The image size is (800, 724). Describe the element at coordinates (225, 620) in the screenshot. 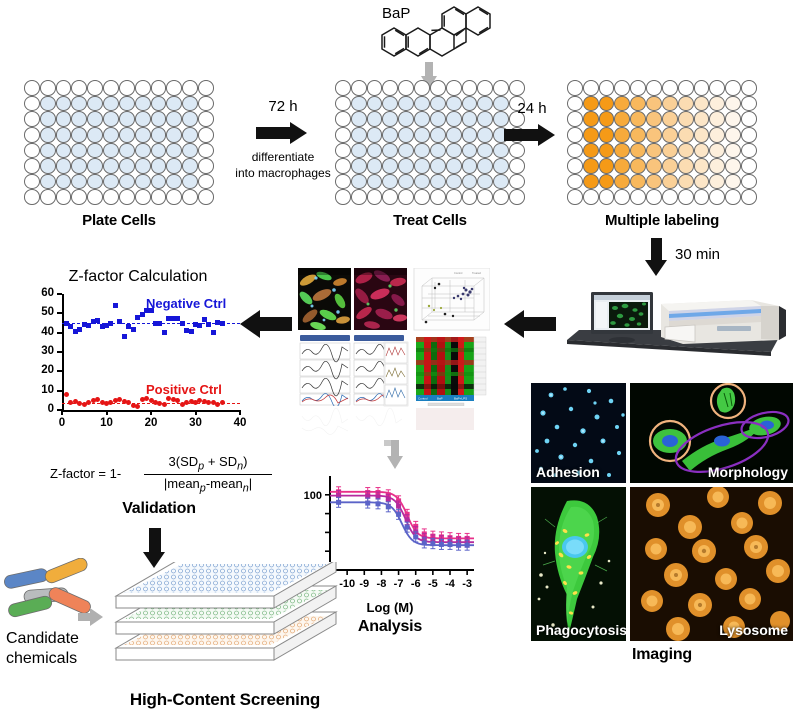

I see `hcs-plate-stack` at that location.